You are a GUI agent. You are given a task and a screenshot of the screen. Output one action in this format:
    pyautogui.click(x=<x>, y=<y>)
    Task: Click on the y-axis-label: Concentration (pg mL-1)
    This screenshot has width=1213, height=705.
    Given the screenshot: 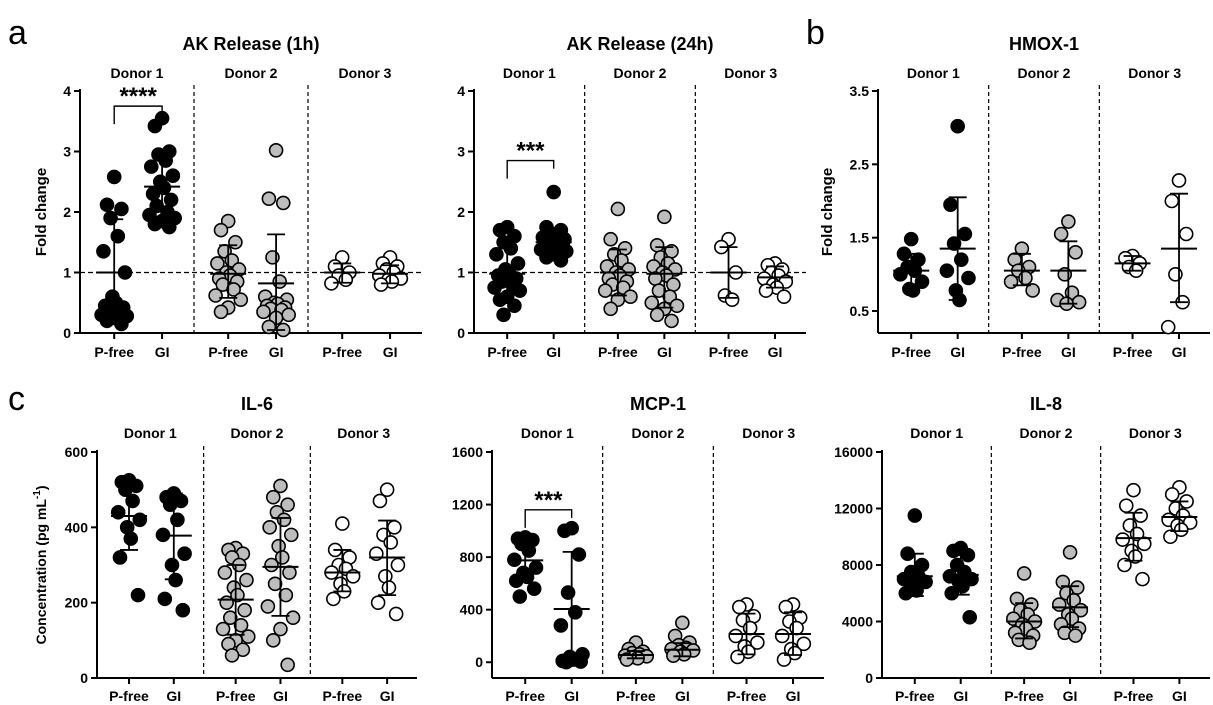 What is the action you would take?
    pyautogui.click(x=40, y=564)
    